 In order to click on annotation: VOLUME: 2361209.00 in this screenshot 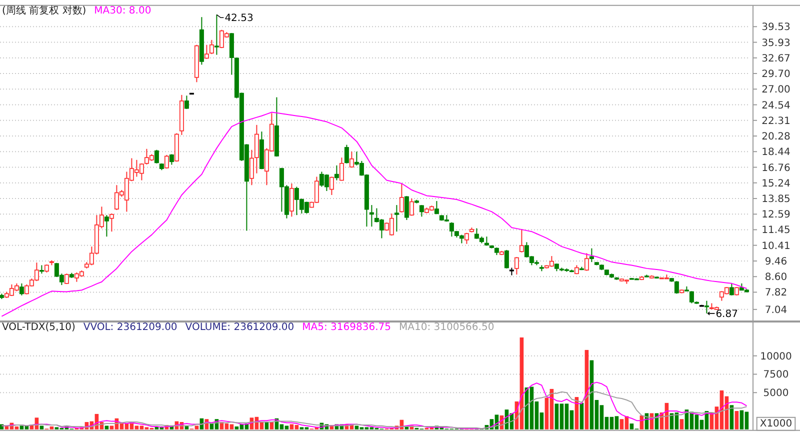, I will do `click(239, 327)`.